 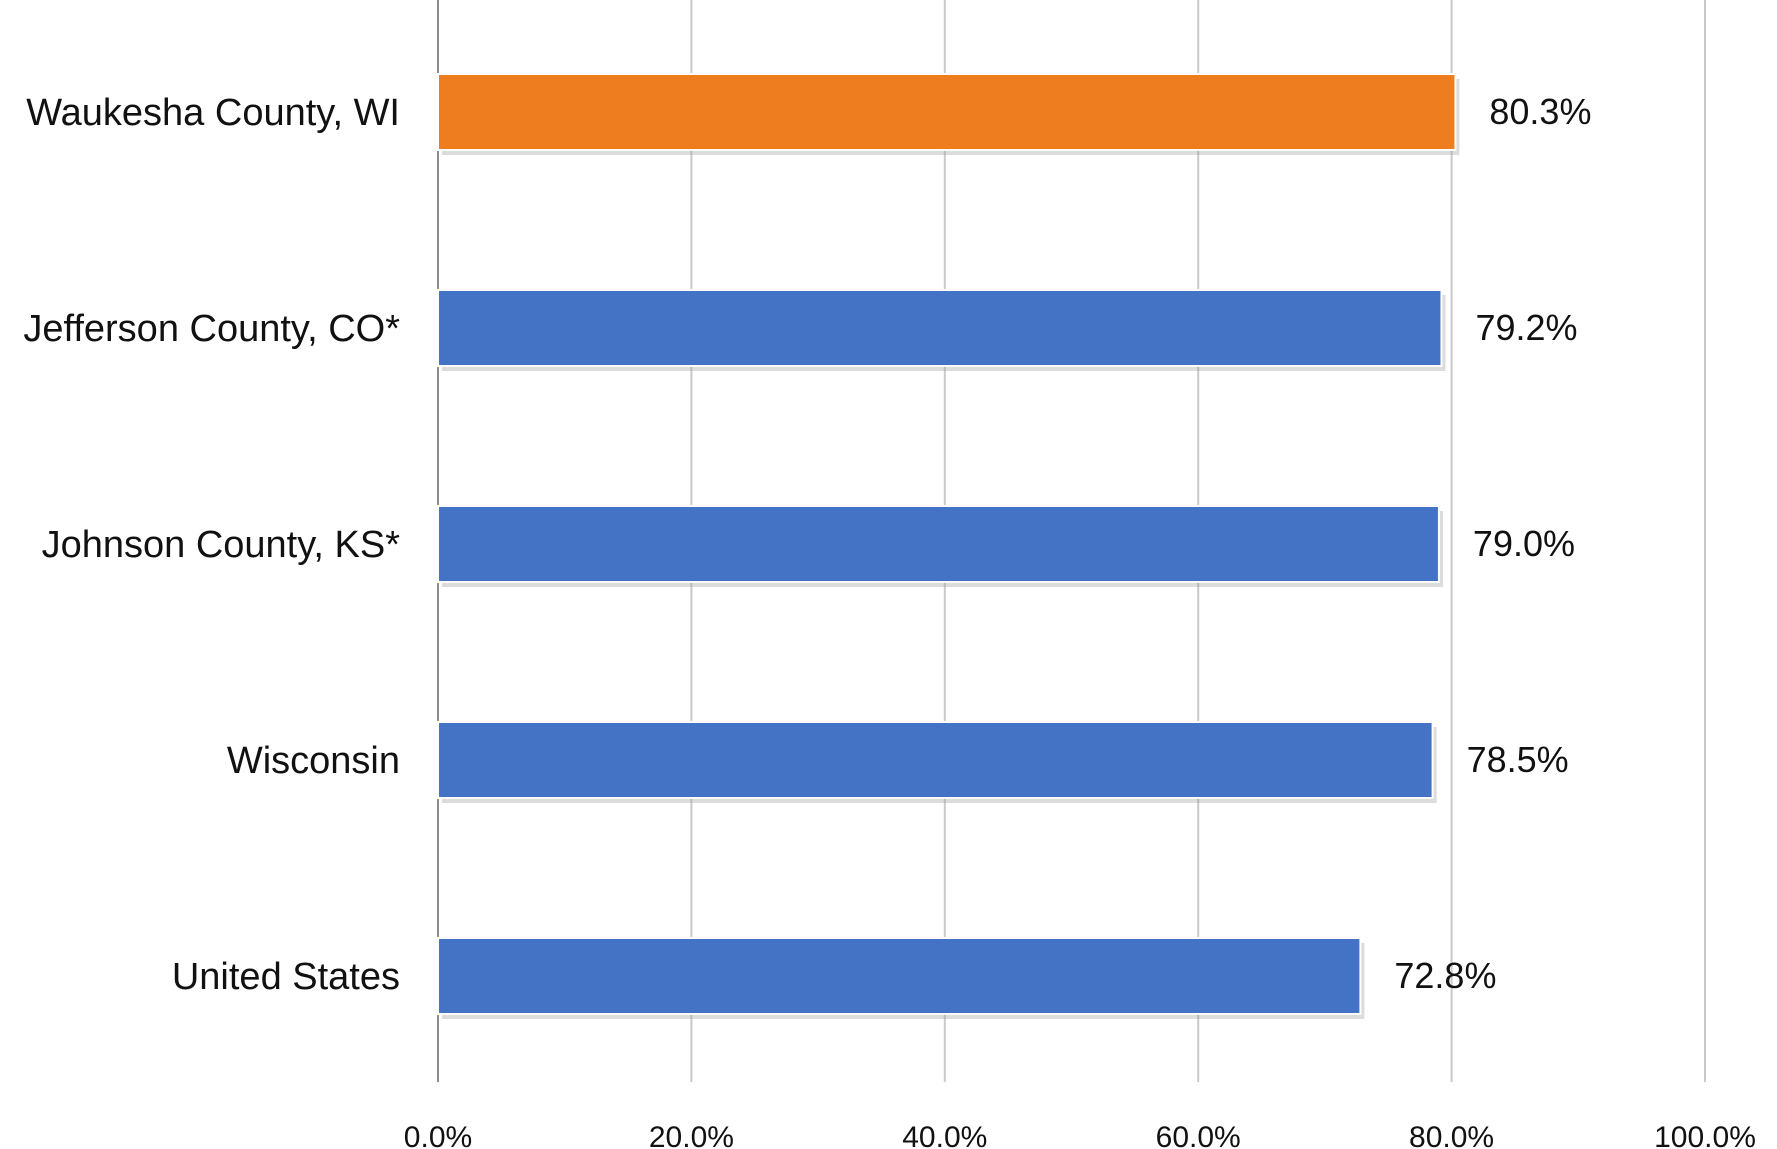 What do you see at coordinates (691, 1135) in the screenshot?
I see `x-tick-label: 20.0%` at bounding box center [691, 1135].